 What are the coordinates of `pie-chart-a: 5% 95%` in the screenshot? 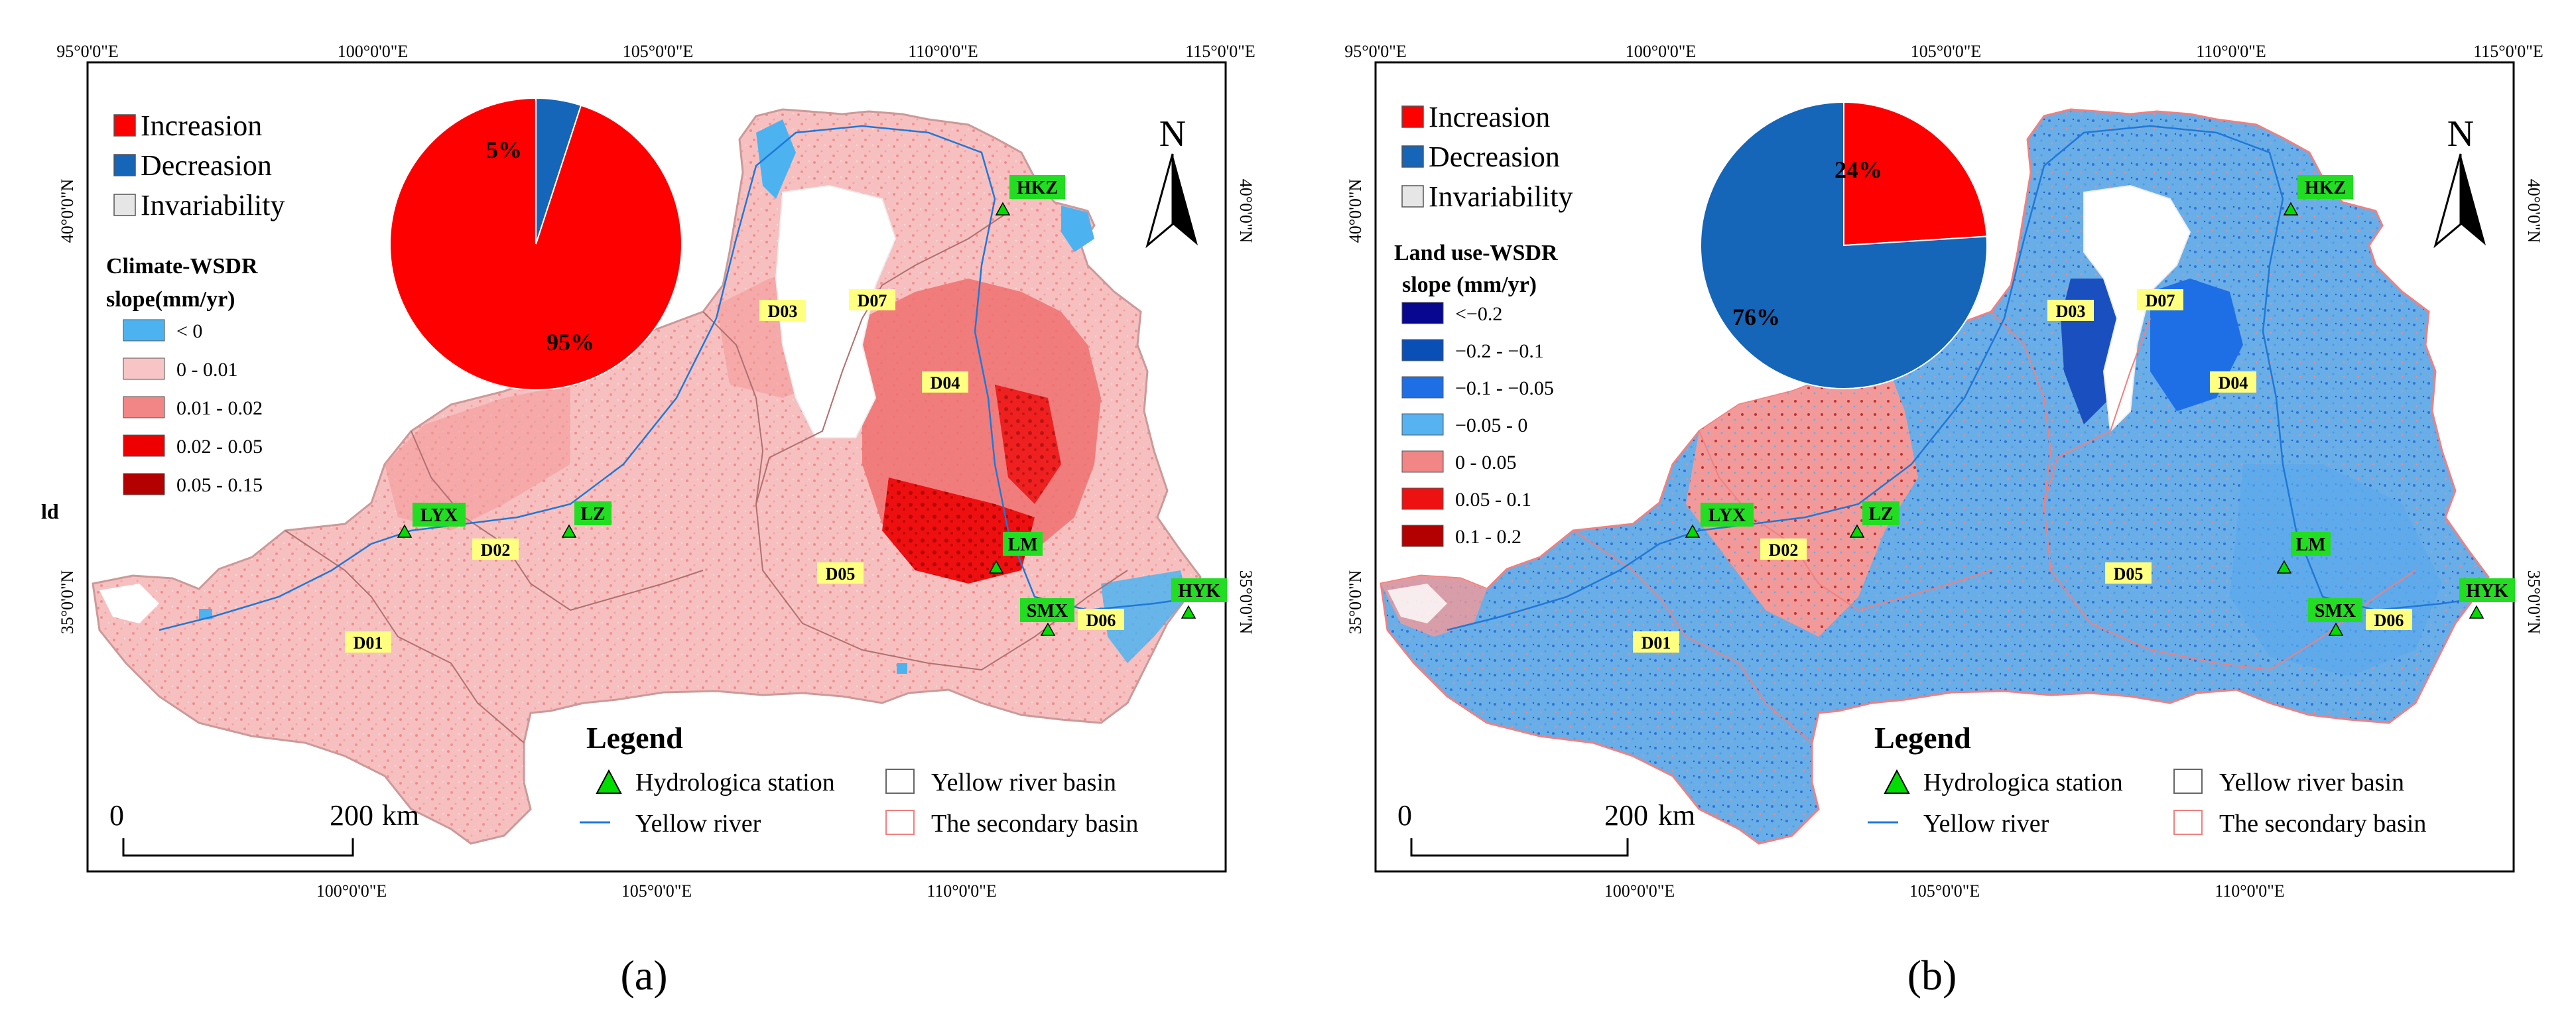 It's located at (536, 244).